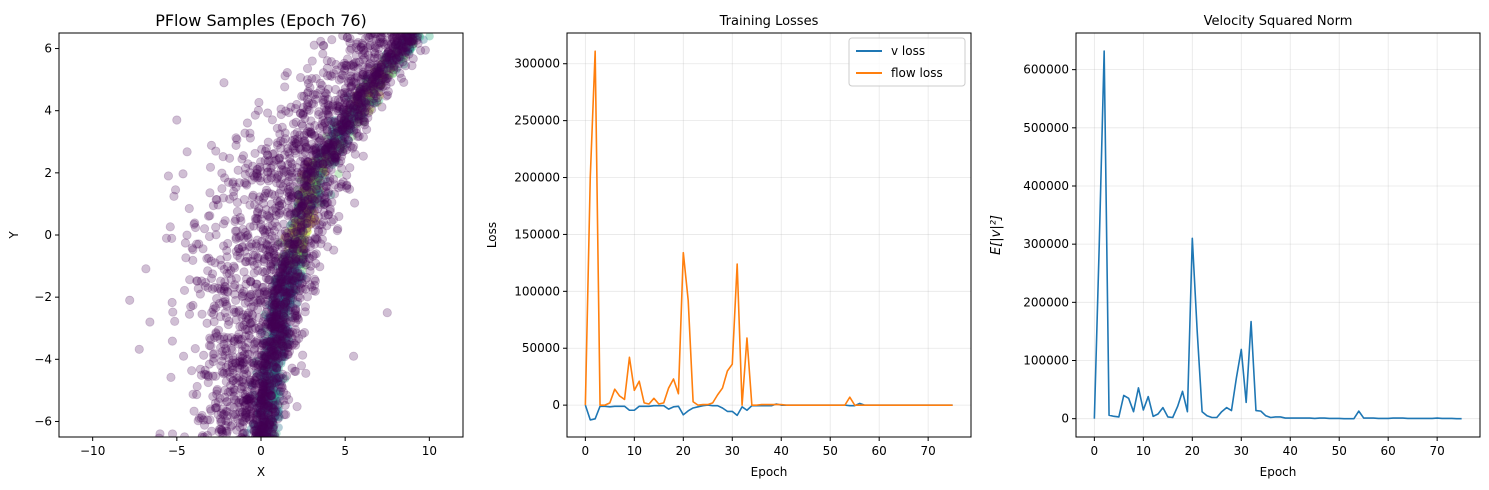 The image size is (1489, 490). I want to click on x-tick-label: 20, so click(683, 451).